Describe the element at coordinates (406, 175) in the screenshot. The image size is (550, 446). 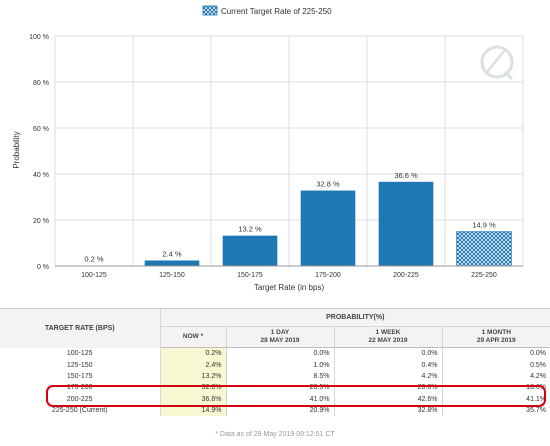
I see `data-label: 36.6 %` at that location.